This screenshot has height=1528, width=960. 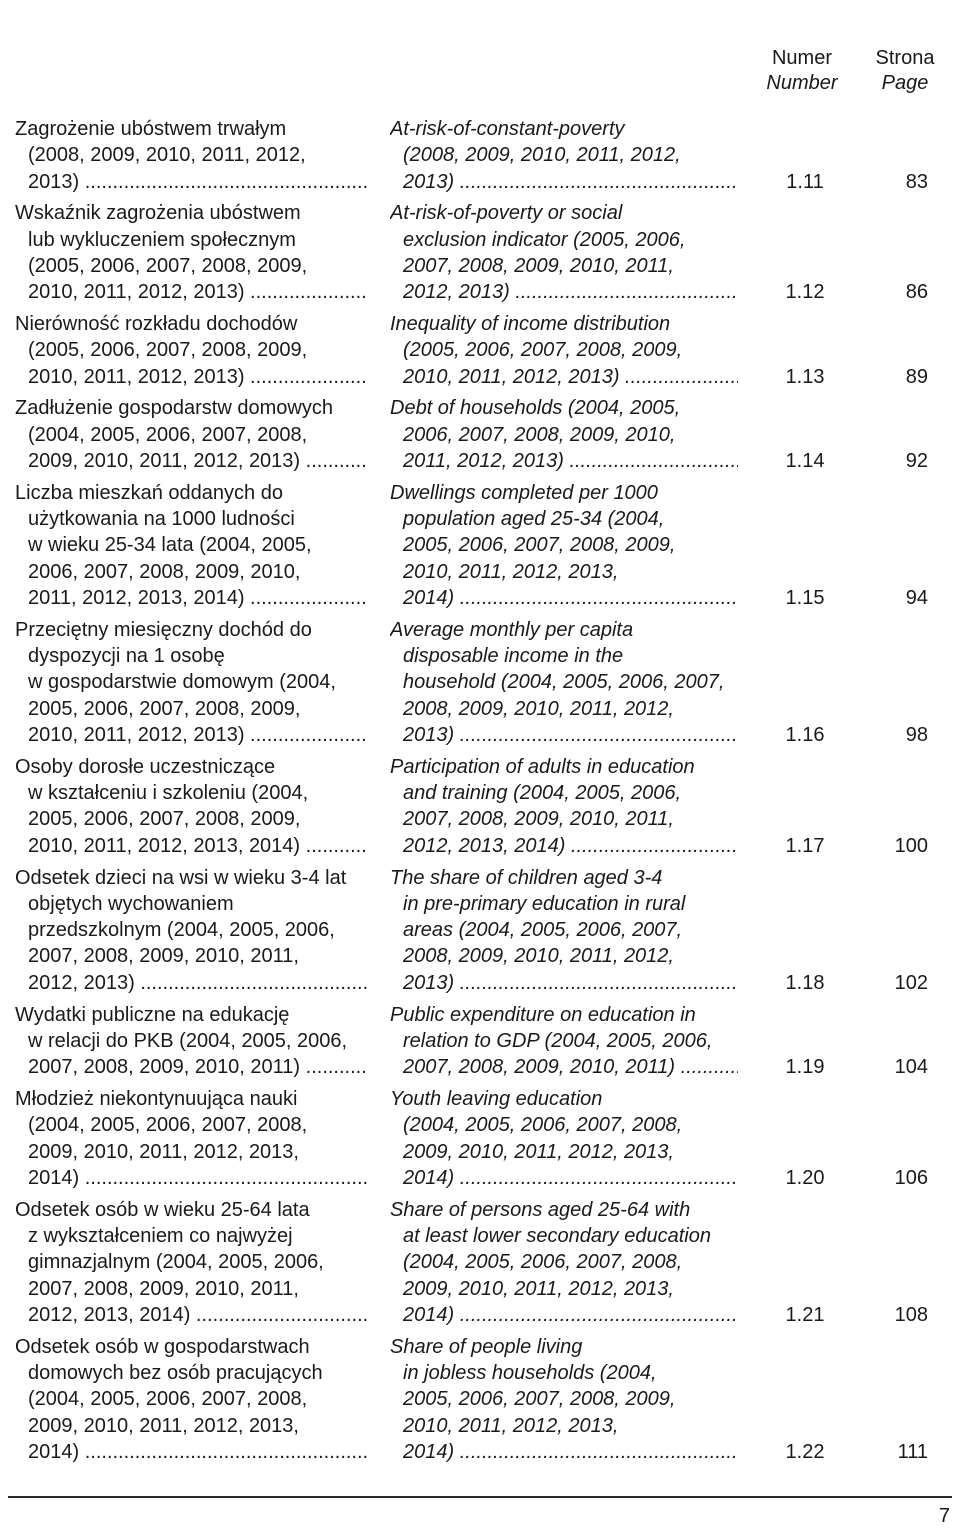 I want to click on entry-title-line: domowych bez osób pracujących, so click(x=175, y=1372).